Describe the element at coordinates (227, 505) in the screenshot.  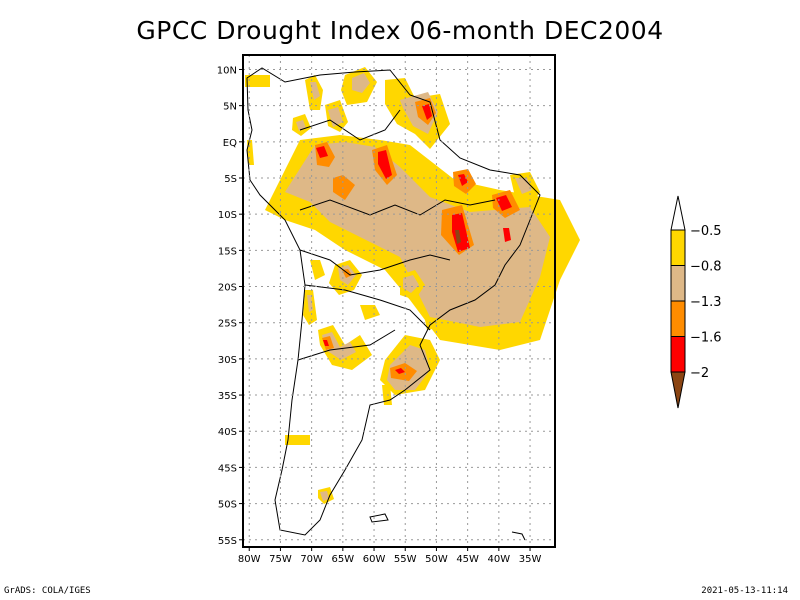
I see `lat-tick-label: 50S` at that location.